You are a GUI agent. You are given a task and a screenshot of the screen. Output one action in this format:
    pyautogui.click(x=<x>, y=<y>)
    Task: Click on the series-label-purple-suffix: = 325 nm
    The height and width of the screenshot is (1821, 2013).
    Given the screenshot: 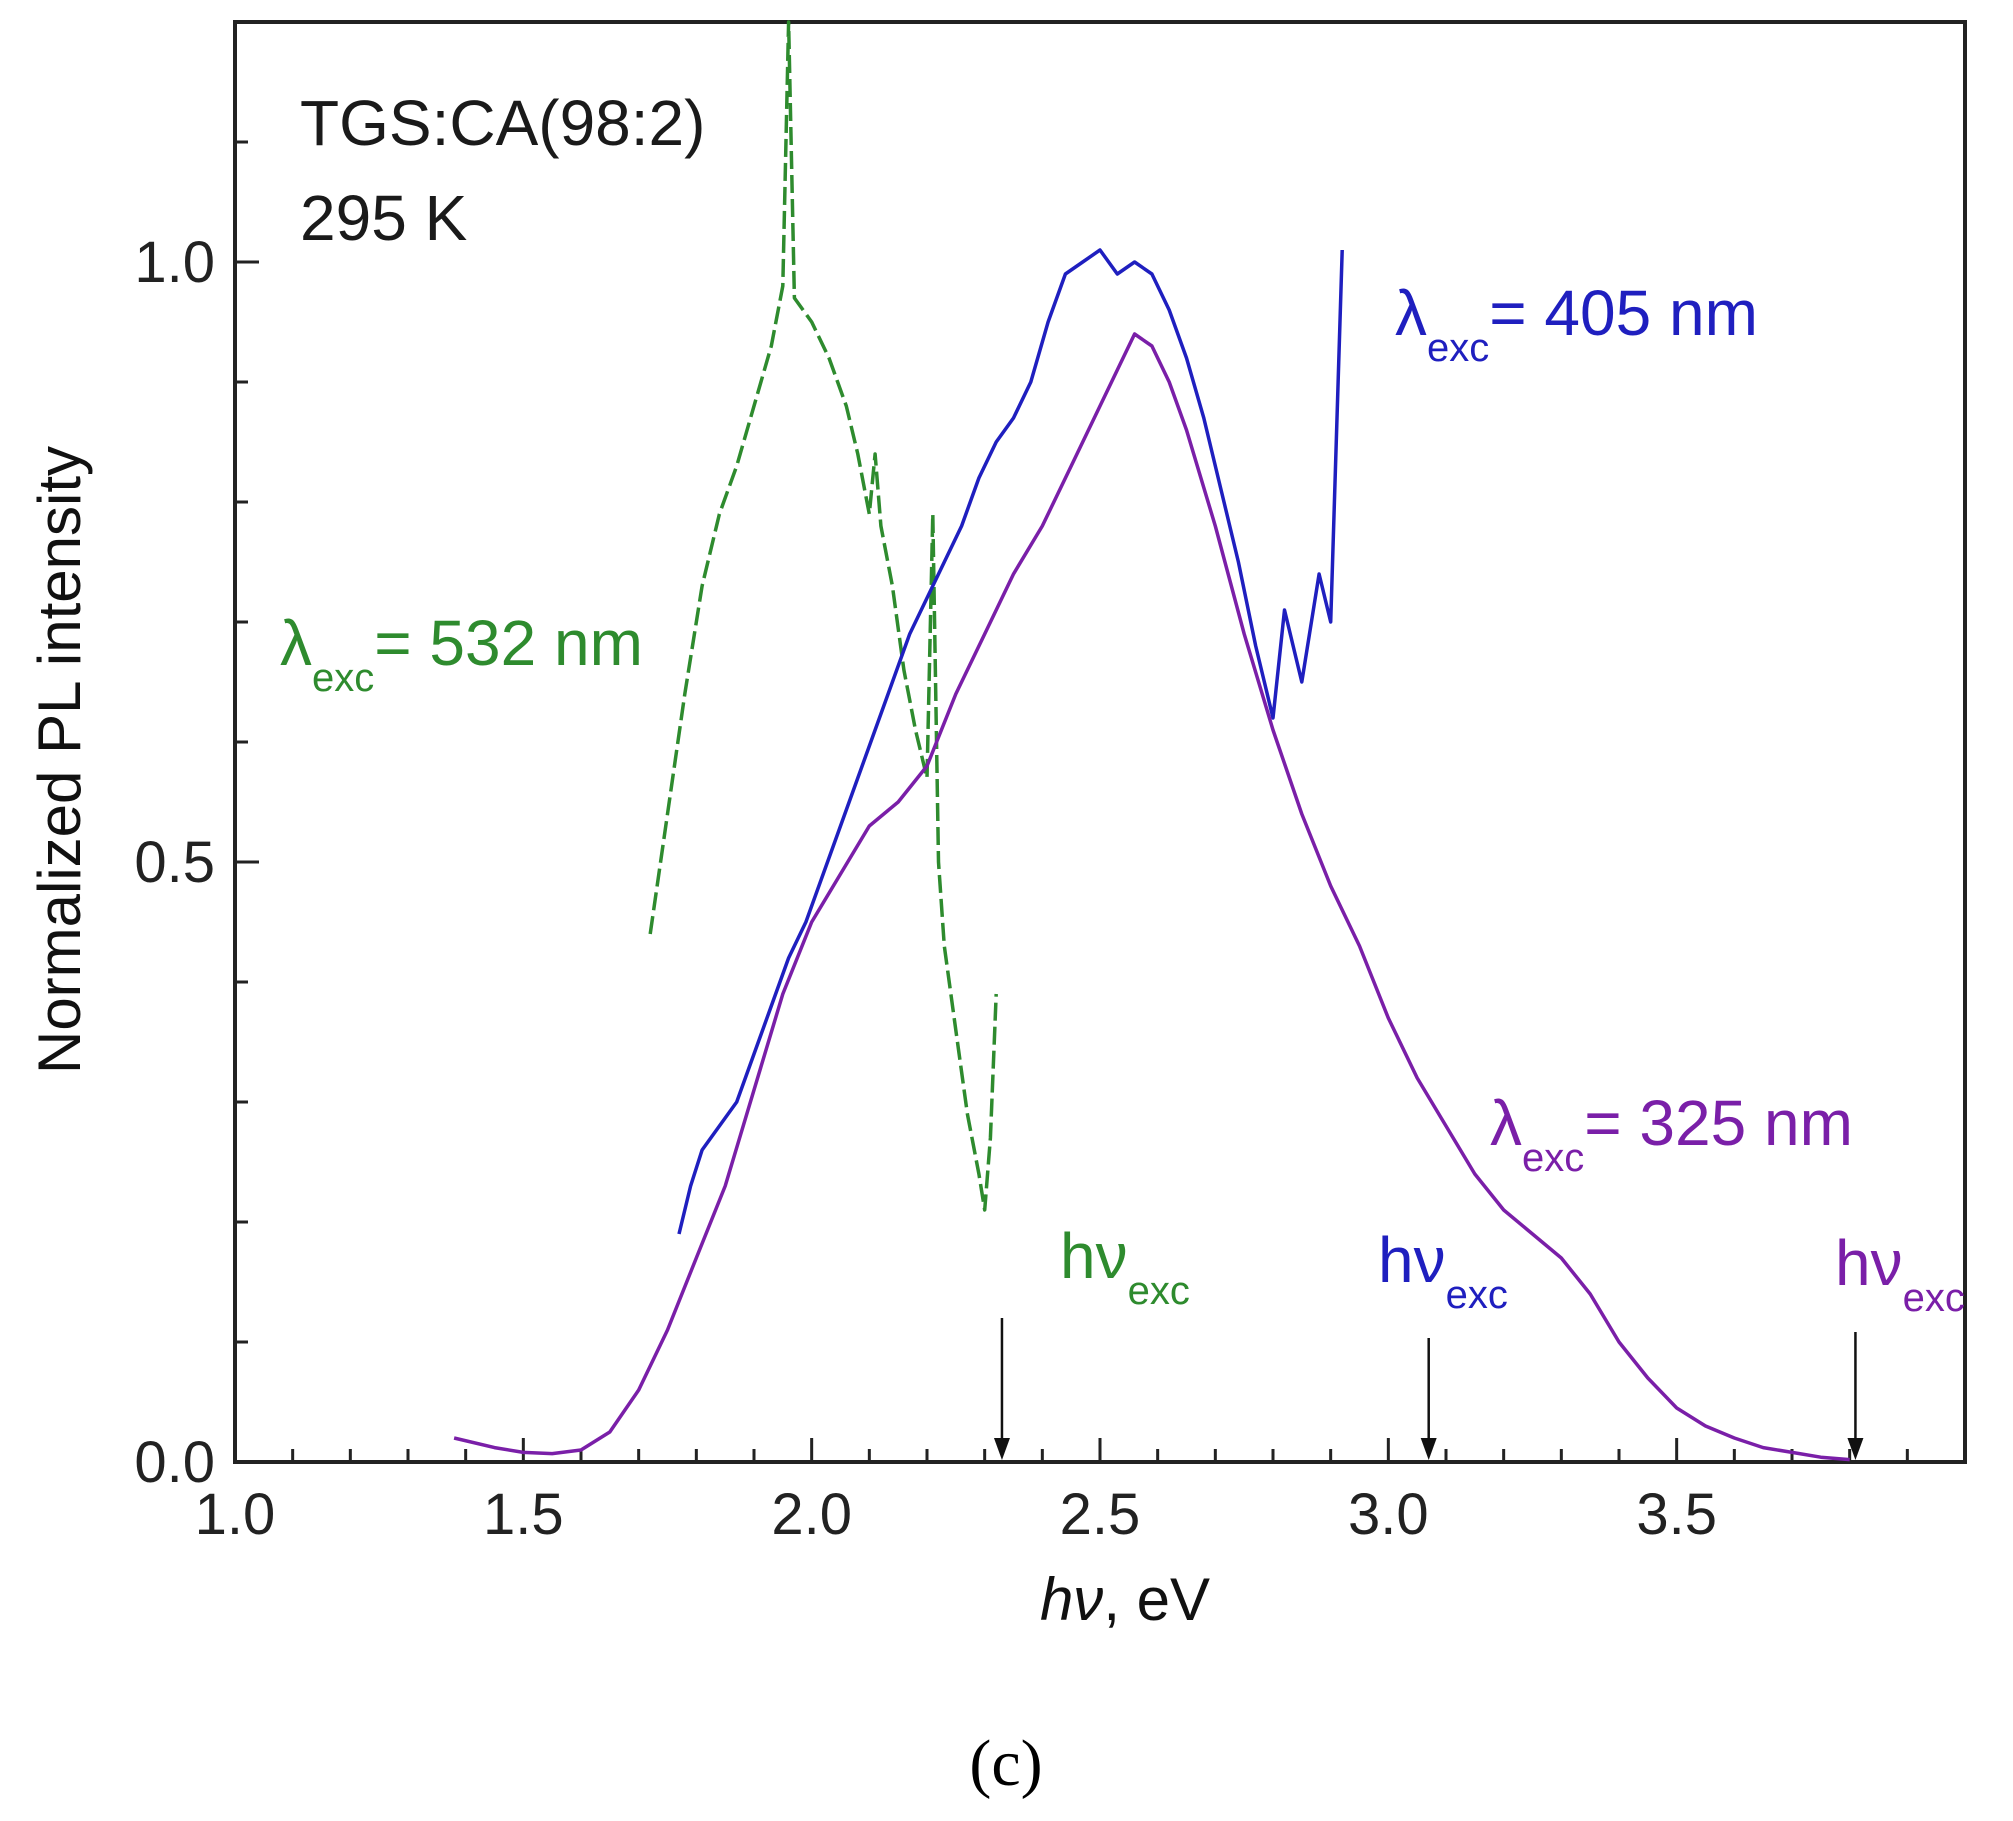 What is the action you would take?
    pyautogui.click(x=1718, y=1123)
    